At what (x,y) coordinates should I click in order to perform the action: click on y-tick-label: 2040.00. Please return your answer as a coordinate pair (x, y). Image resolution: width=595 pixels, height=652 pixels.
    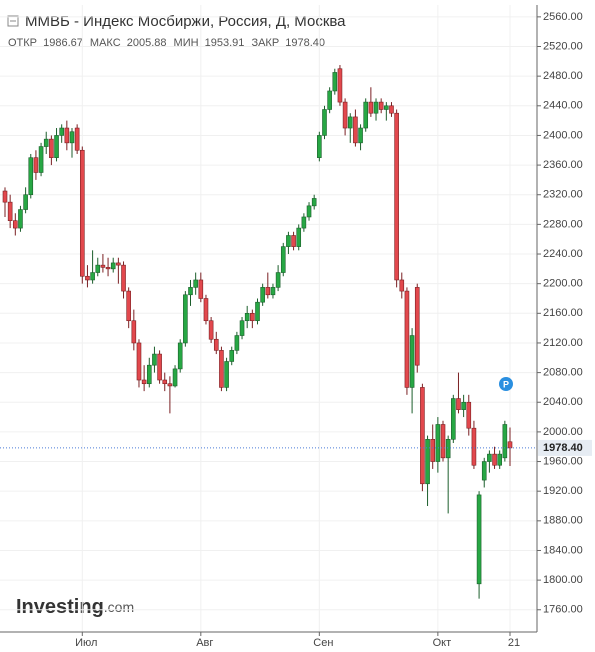
    Looking at the image, I should click on (563, 402).